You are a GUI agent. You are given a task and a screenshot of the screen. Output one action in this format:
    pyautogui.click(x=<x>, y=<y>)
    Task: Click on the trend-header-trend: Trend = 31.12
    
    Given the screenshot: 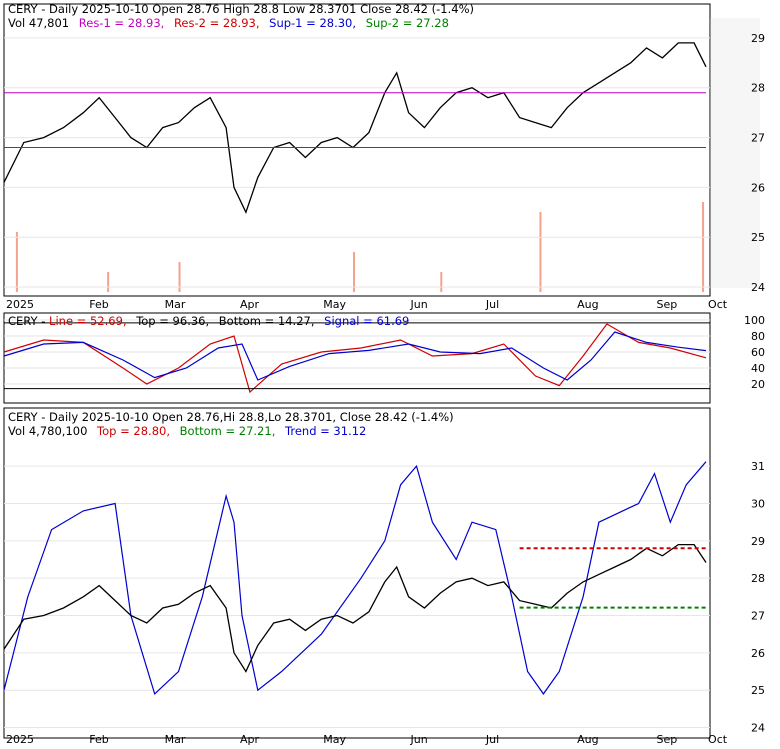 What is the action you would take?
    pyautogui.click(x=325, y=431)
    